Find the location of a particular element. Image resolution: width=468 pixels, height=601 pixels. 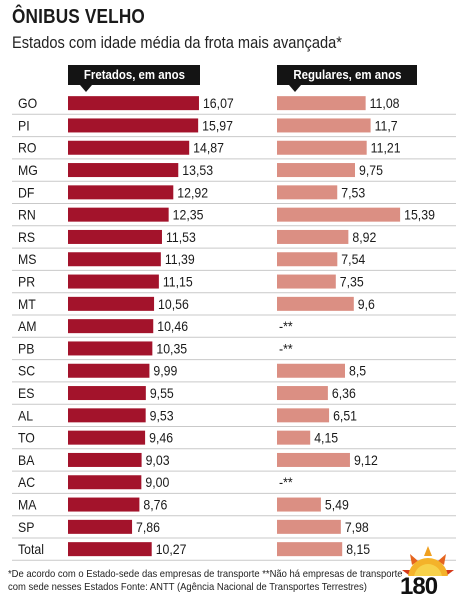

fretados-value-label: 14,87 is located at coordinates (208, 148).